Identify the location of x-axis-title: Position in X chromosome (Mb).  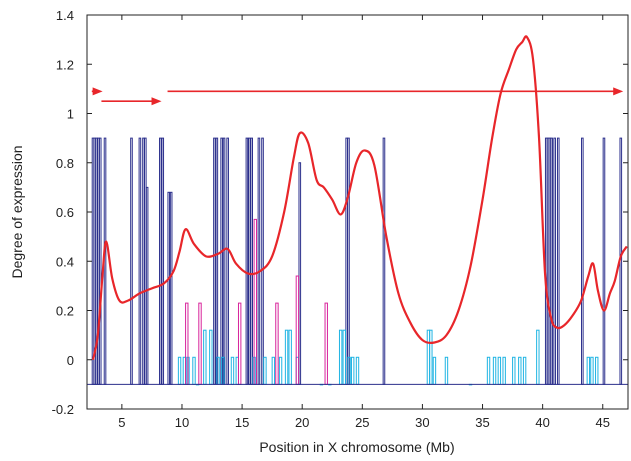
(356, 447).